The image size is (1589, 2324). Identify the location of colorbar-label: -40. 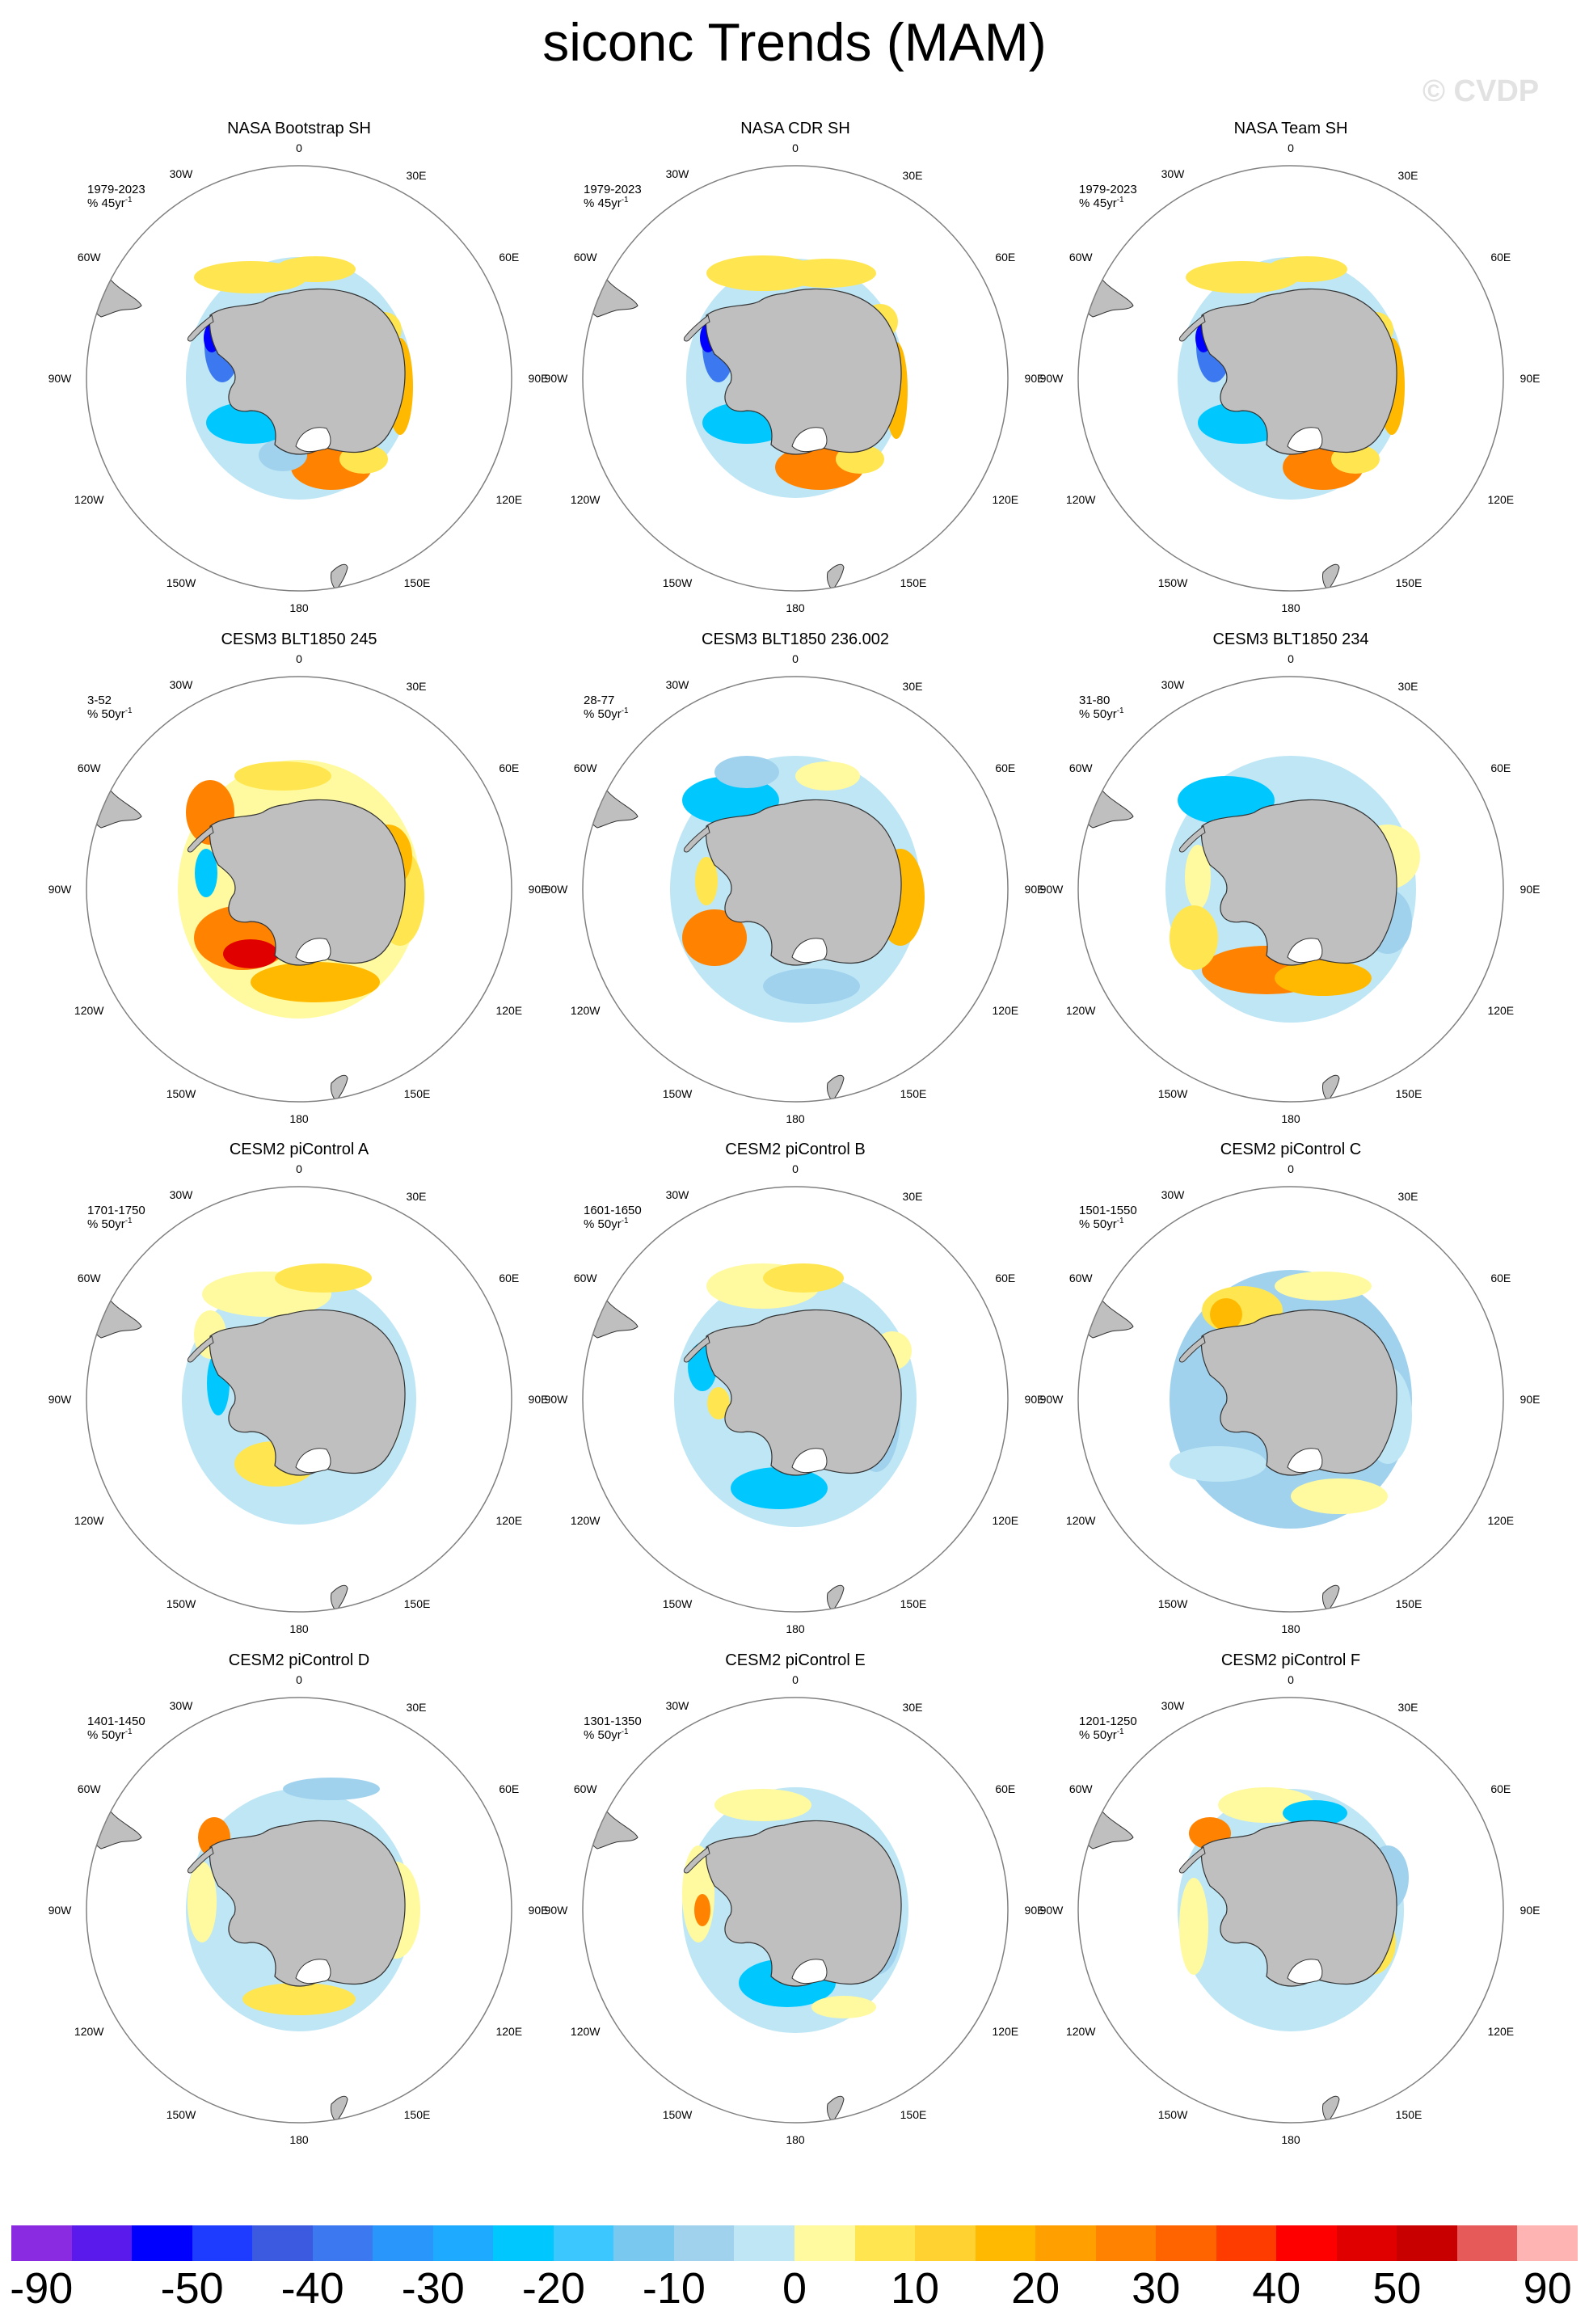
(312, 2289).